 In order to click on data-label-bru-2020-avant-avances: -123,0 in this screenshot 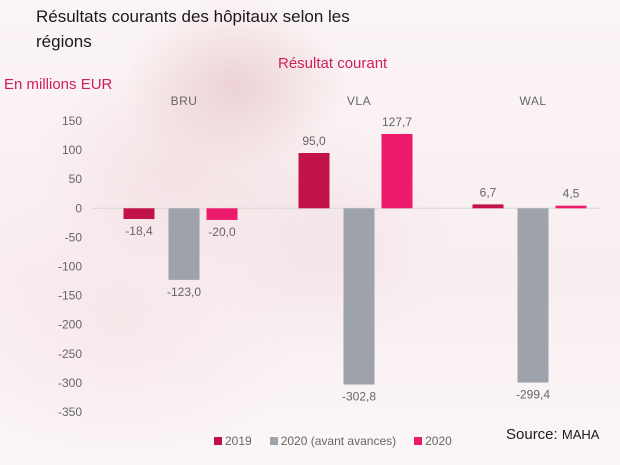, I will do `click(184, 292)`.